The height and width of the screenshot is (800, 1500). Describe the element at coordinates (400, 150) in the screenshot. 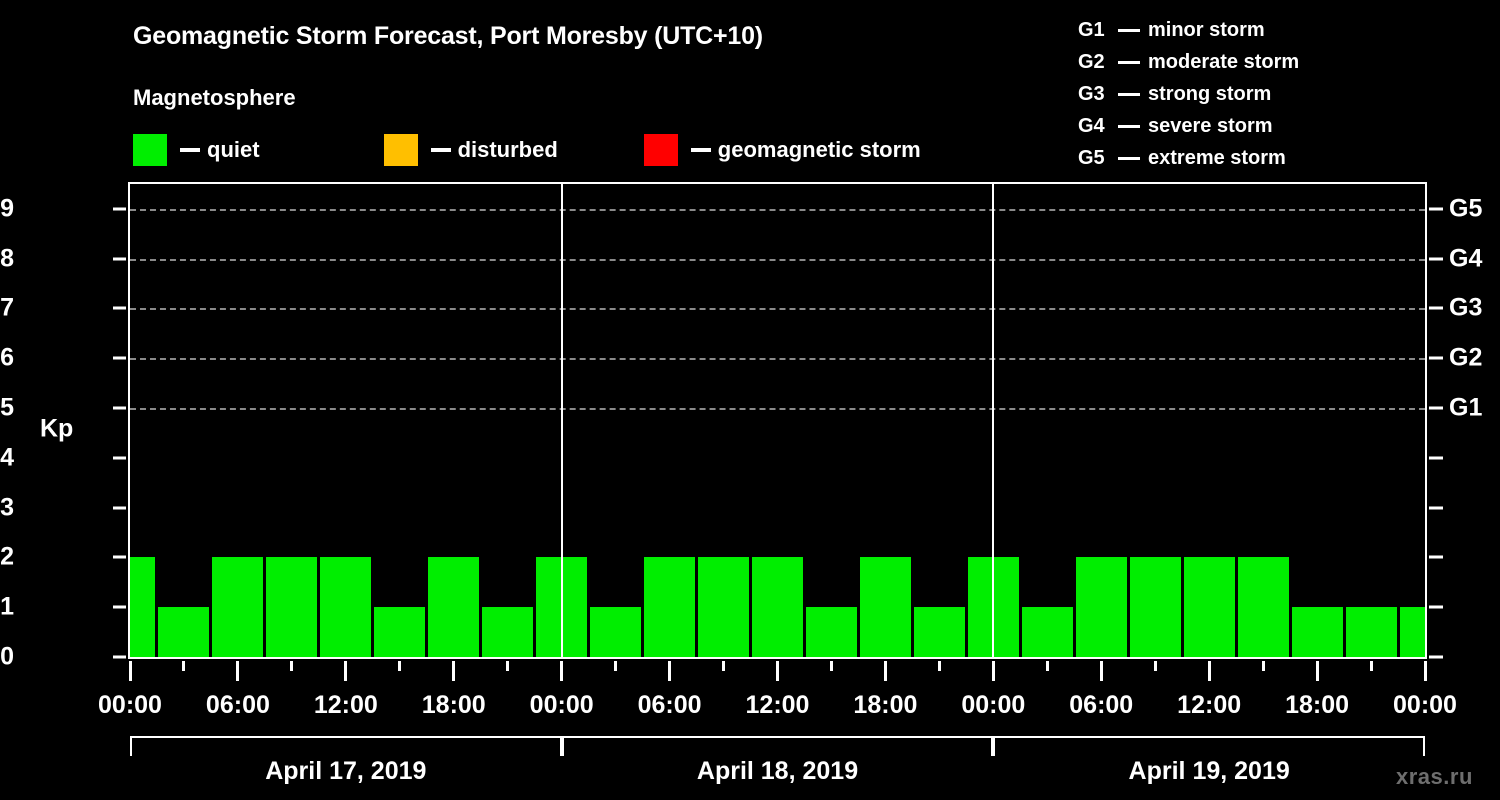

I see `amber-square-icon` at that location.